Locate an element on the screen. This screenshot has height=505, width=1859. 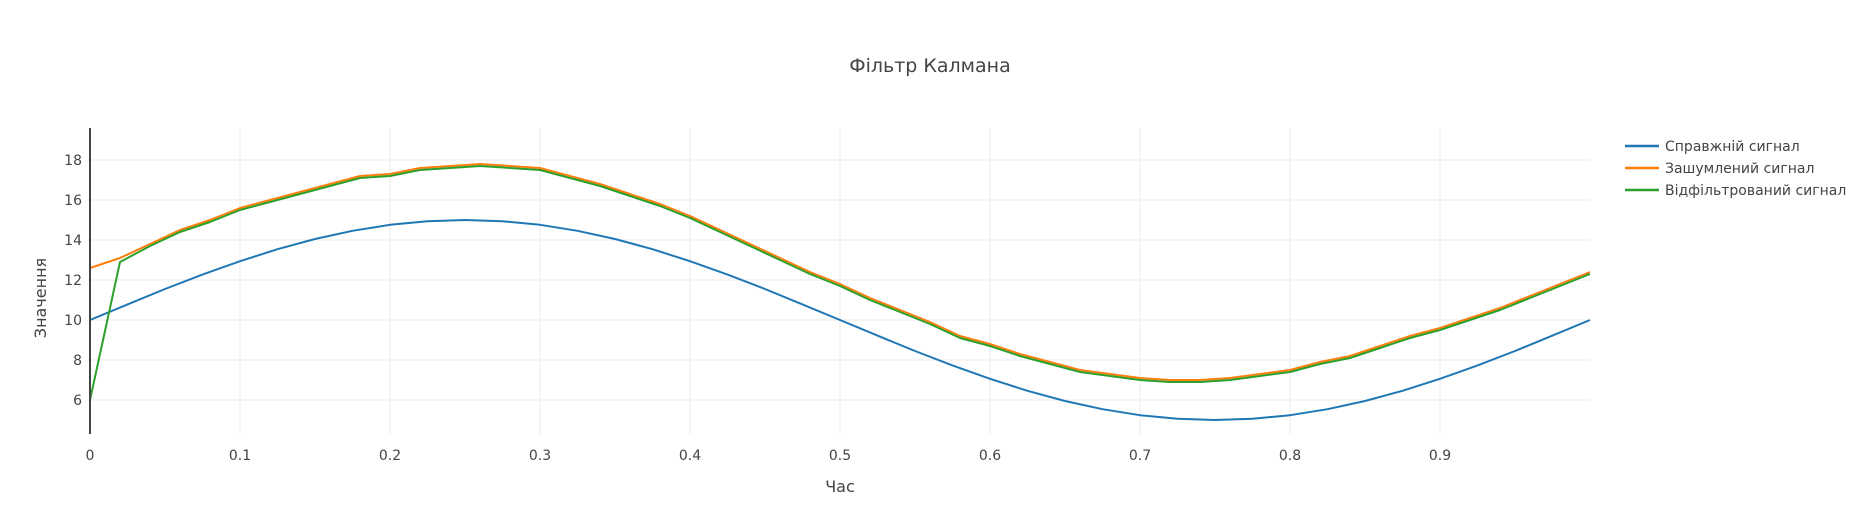
y-tick-label: 12 is located at coordinates (73, 281).